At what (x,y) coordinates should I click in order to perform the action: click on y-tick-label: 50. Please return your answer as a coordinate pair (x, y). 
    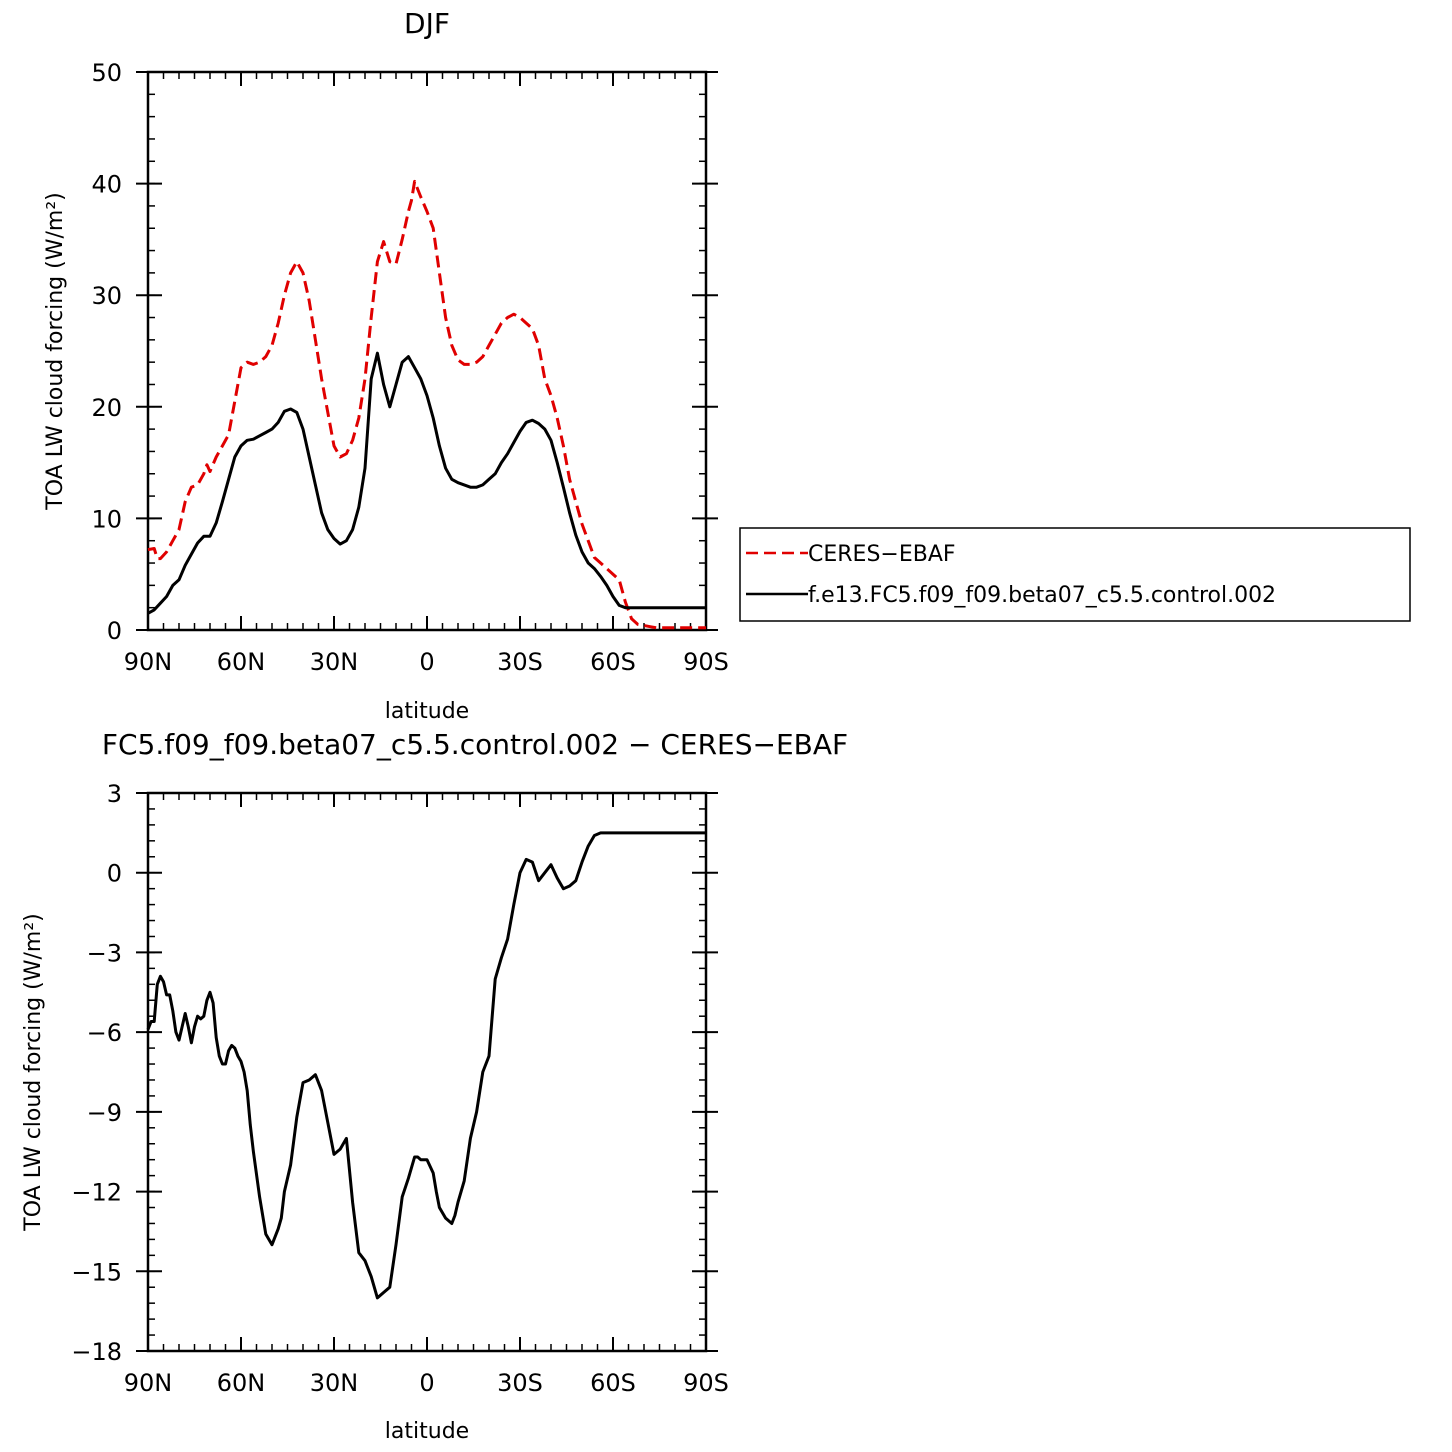
    Looking at the image, I should click on (106, 73).